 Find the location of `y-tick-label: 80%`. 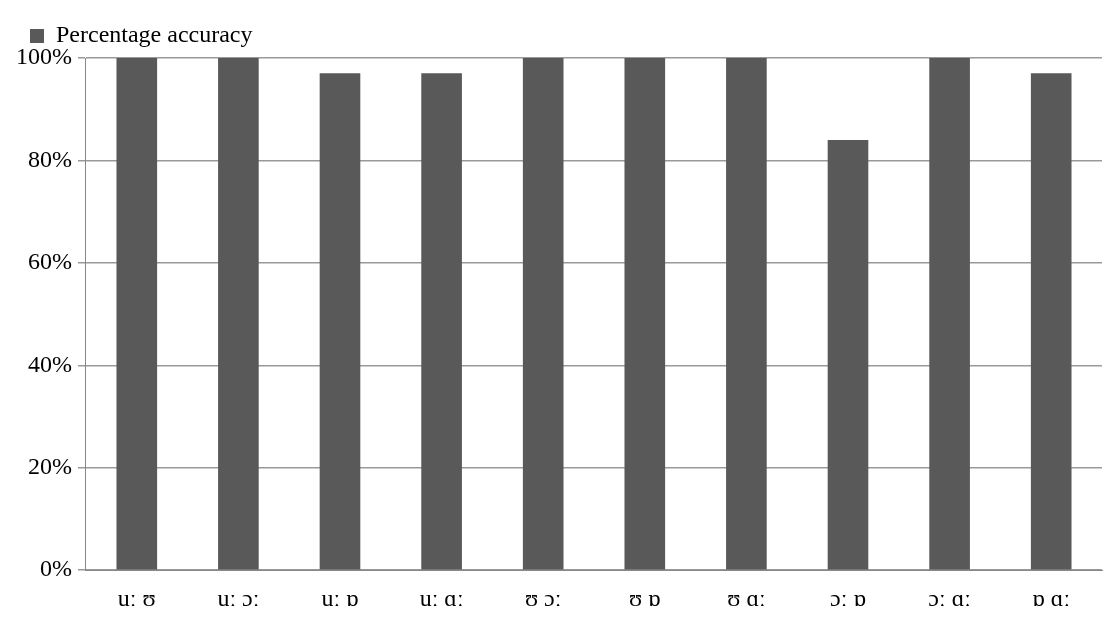

y-tick-label: 80% is located at coordinates (49, 158).